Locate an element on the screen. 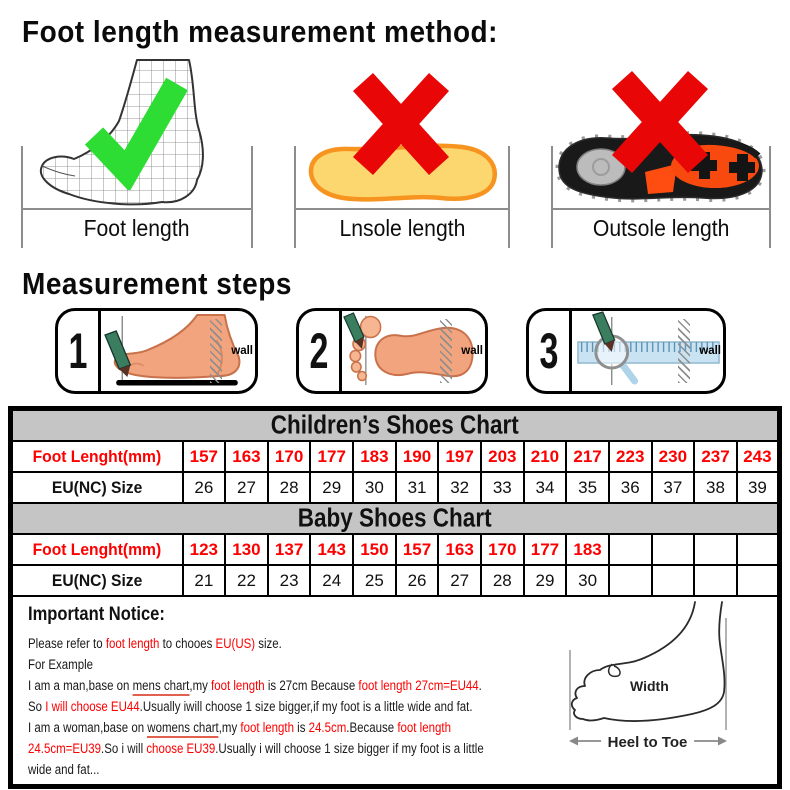 This screenshot has height=790, width=790. chart-cell: 38 is located at coordinates (715, 487).